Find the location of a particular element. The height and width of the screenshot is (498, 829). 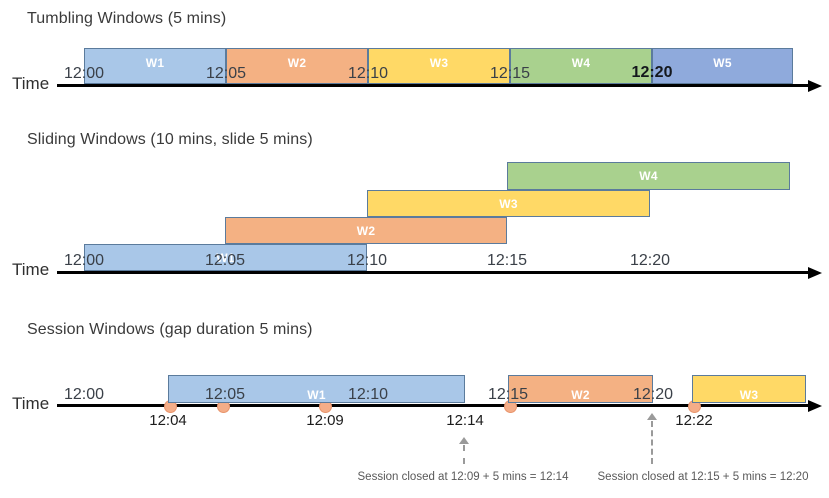

tumbling-window-w4: W4 is located at coordinates (581, 66).